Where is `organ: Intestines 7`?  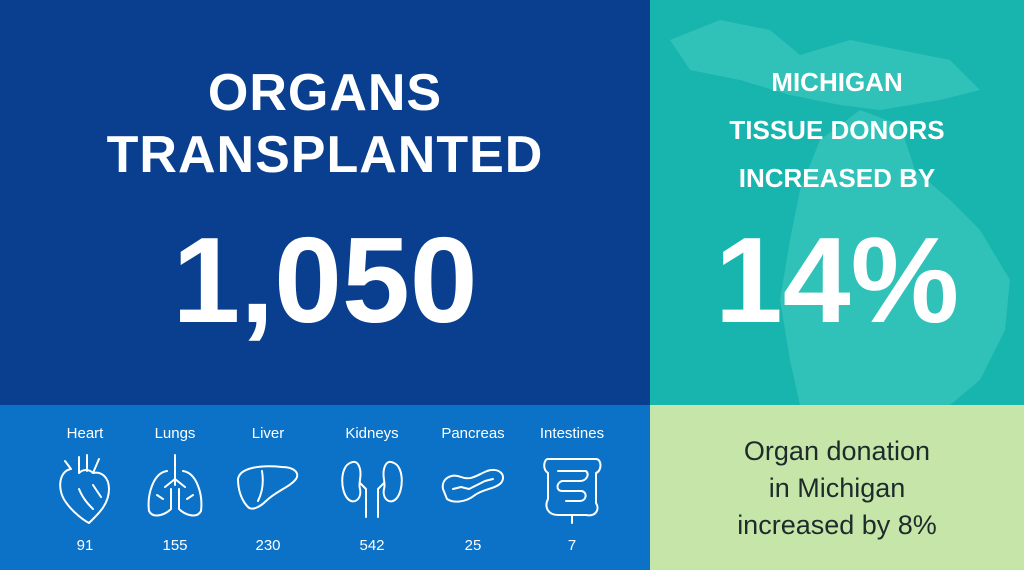 organ: Intestines 7 is located at coordinates (572, 489).